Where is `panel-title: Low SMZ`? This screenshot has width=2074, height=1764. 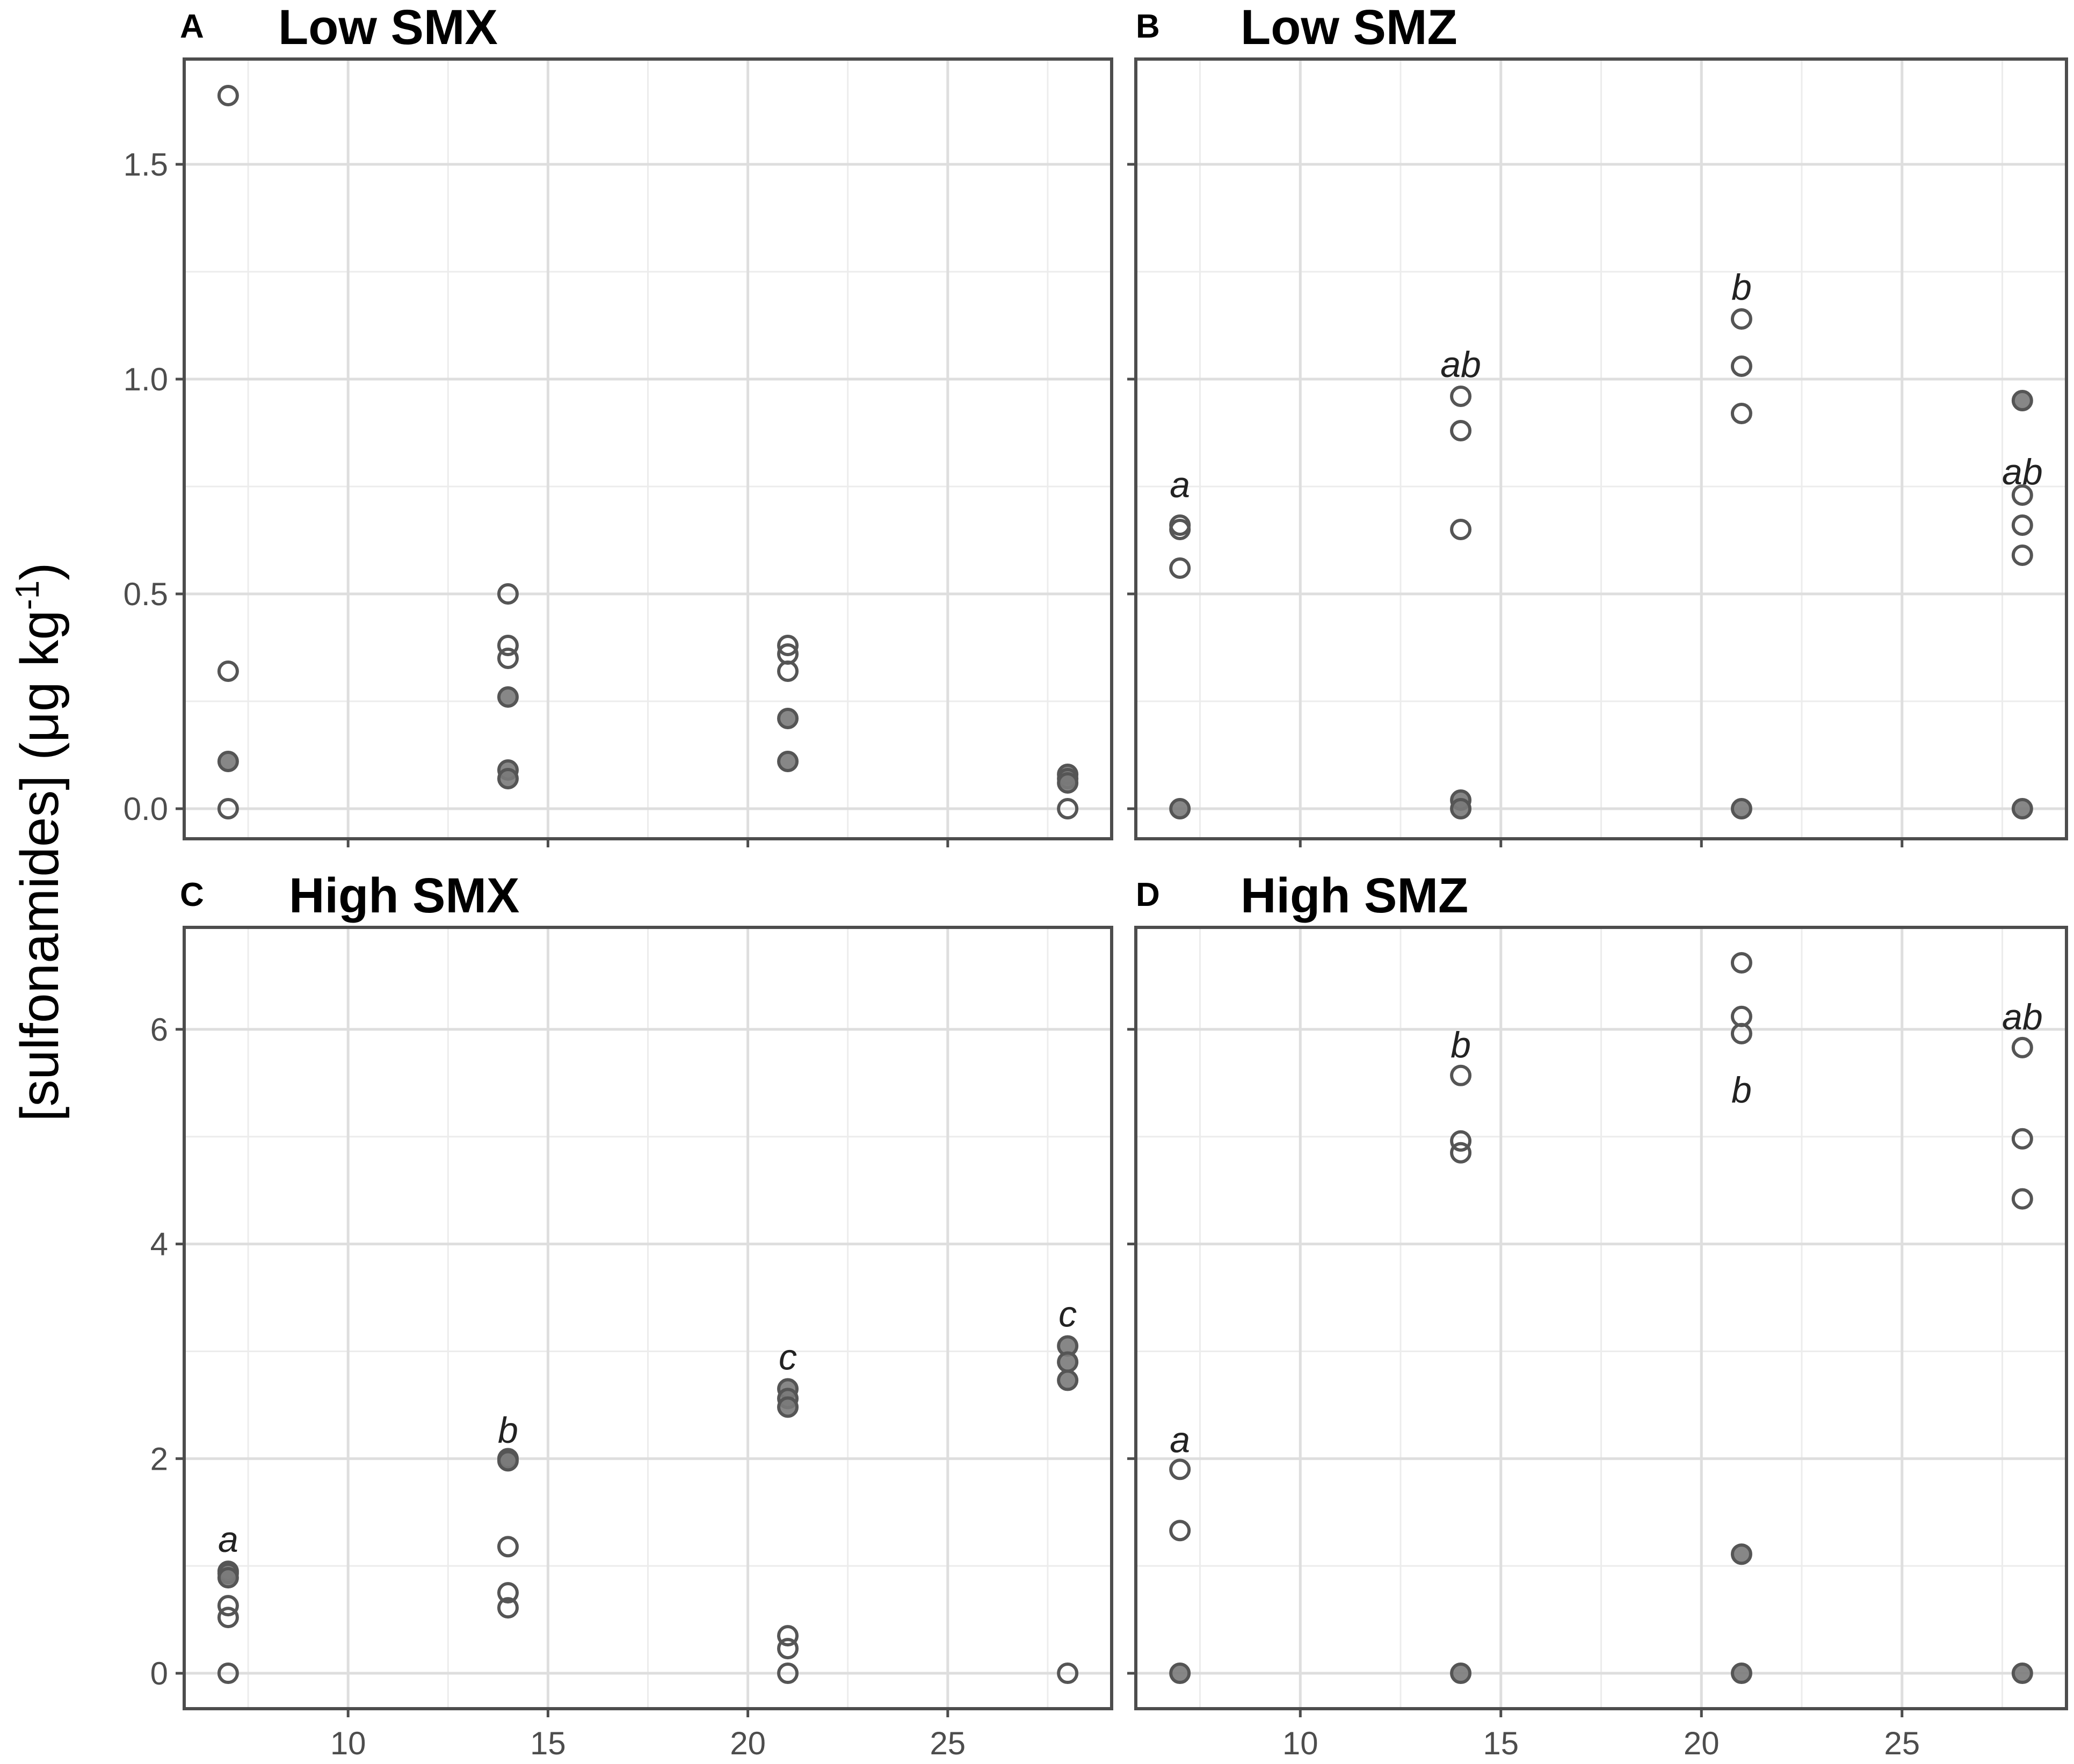 panel-title: Low SMZ is located at coordinates (1349, 27).